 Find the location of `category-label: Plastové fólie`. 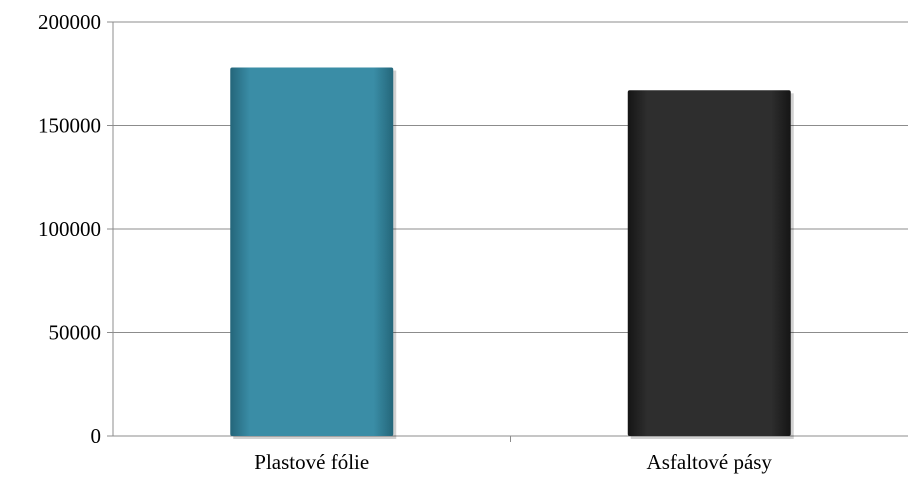

category-label: Plastové fólie is located at coordinates (311, 462).